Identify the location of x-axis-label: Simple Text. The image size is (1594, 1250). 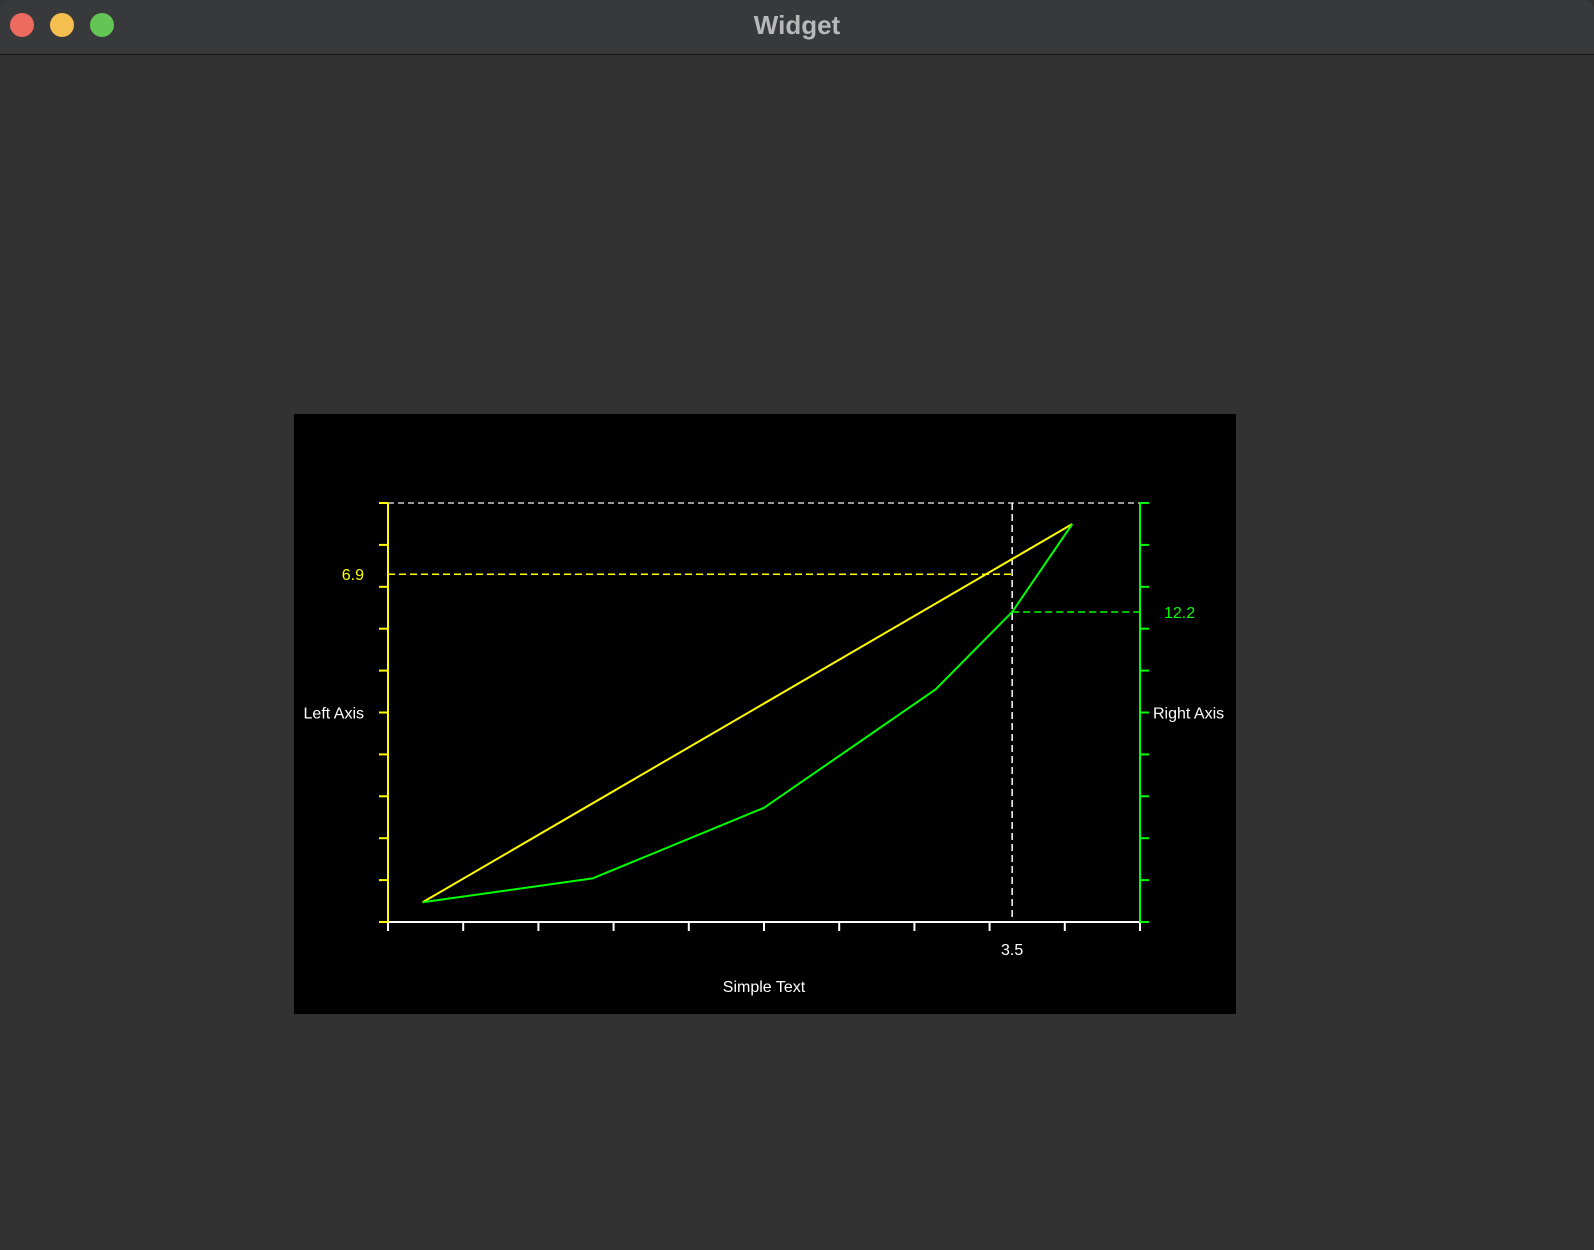
(764, 987).